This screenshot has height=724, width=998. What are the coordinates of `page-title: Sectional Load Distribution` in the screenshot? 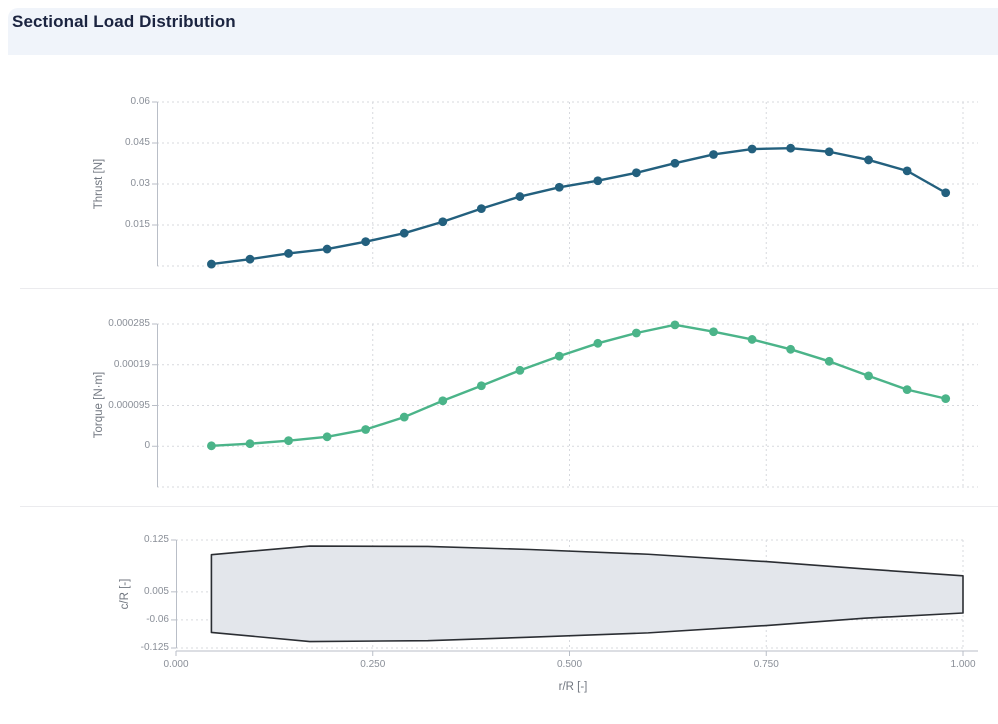 It's located at (124, 21).